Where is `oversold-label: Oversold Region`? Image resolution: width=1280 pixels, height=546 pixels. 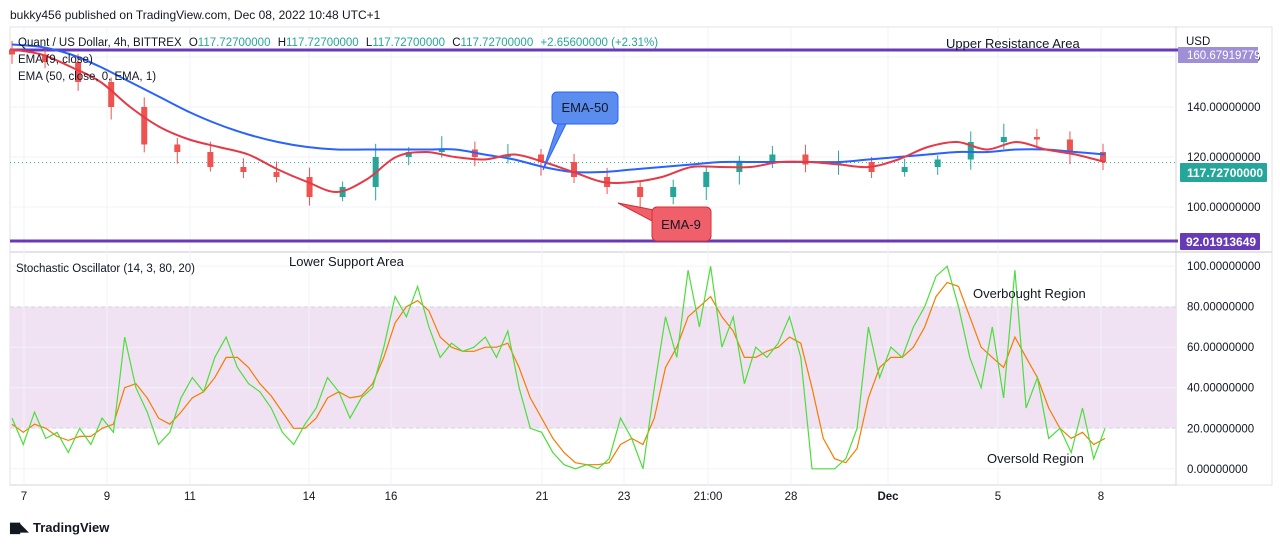 oversold-label: Oversold Region is located at coordinates (1035, 458).